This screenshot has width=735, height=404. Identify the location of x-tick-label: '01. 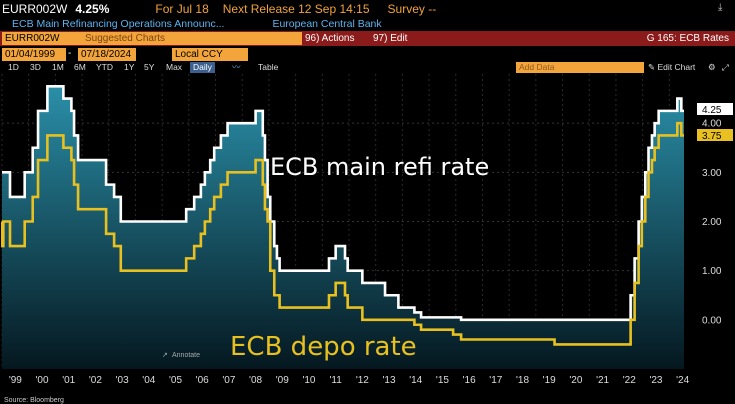
(68, 380).